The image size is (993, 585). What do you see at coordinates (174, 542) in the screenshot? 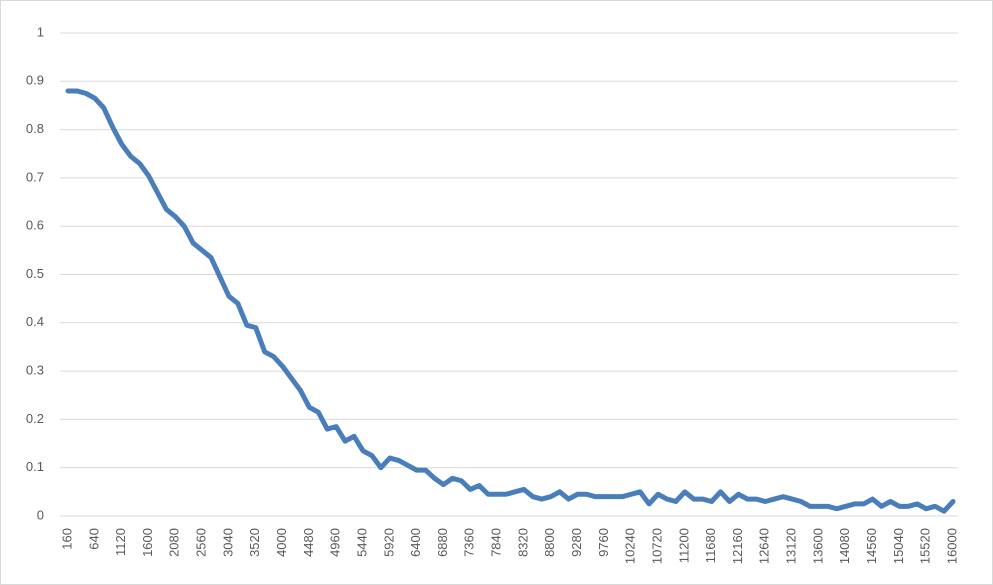
I see `x-tick-label: 2080` at bounding box center [174, 542].